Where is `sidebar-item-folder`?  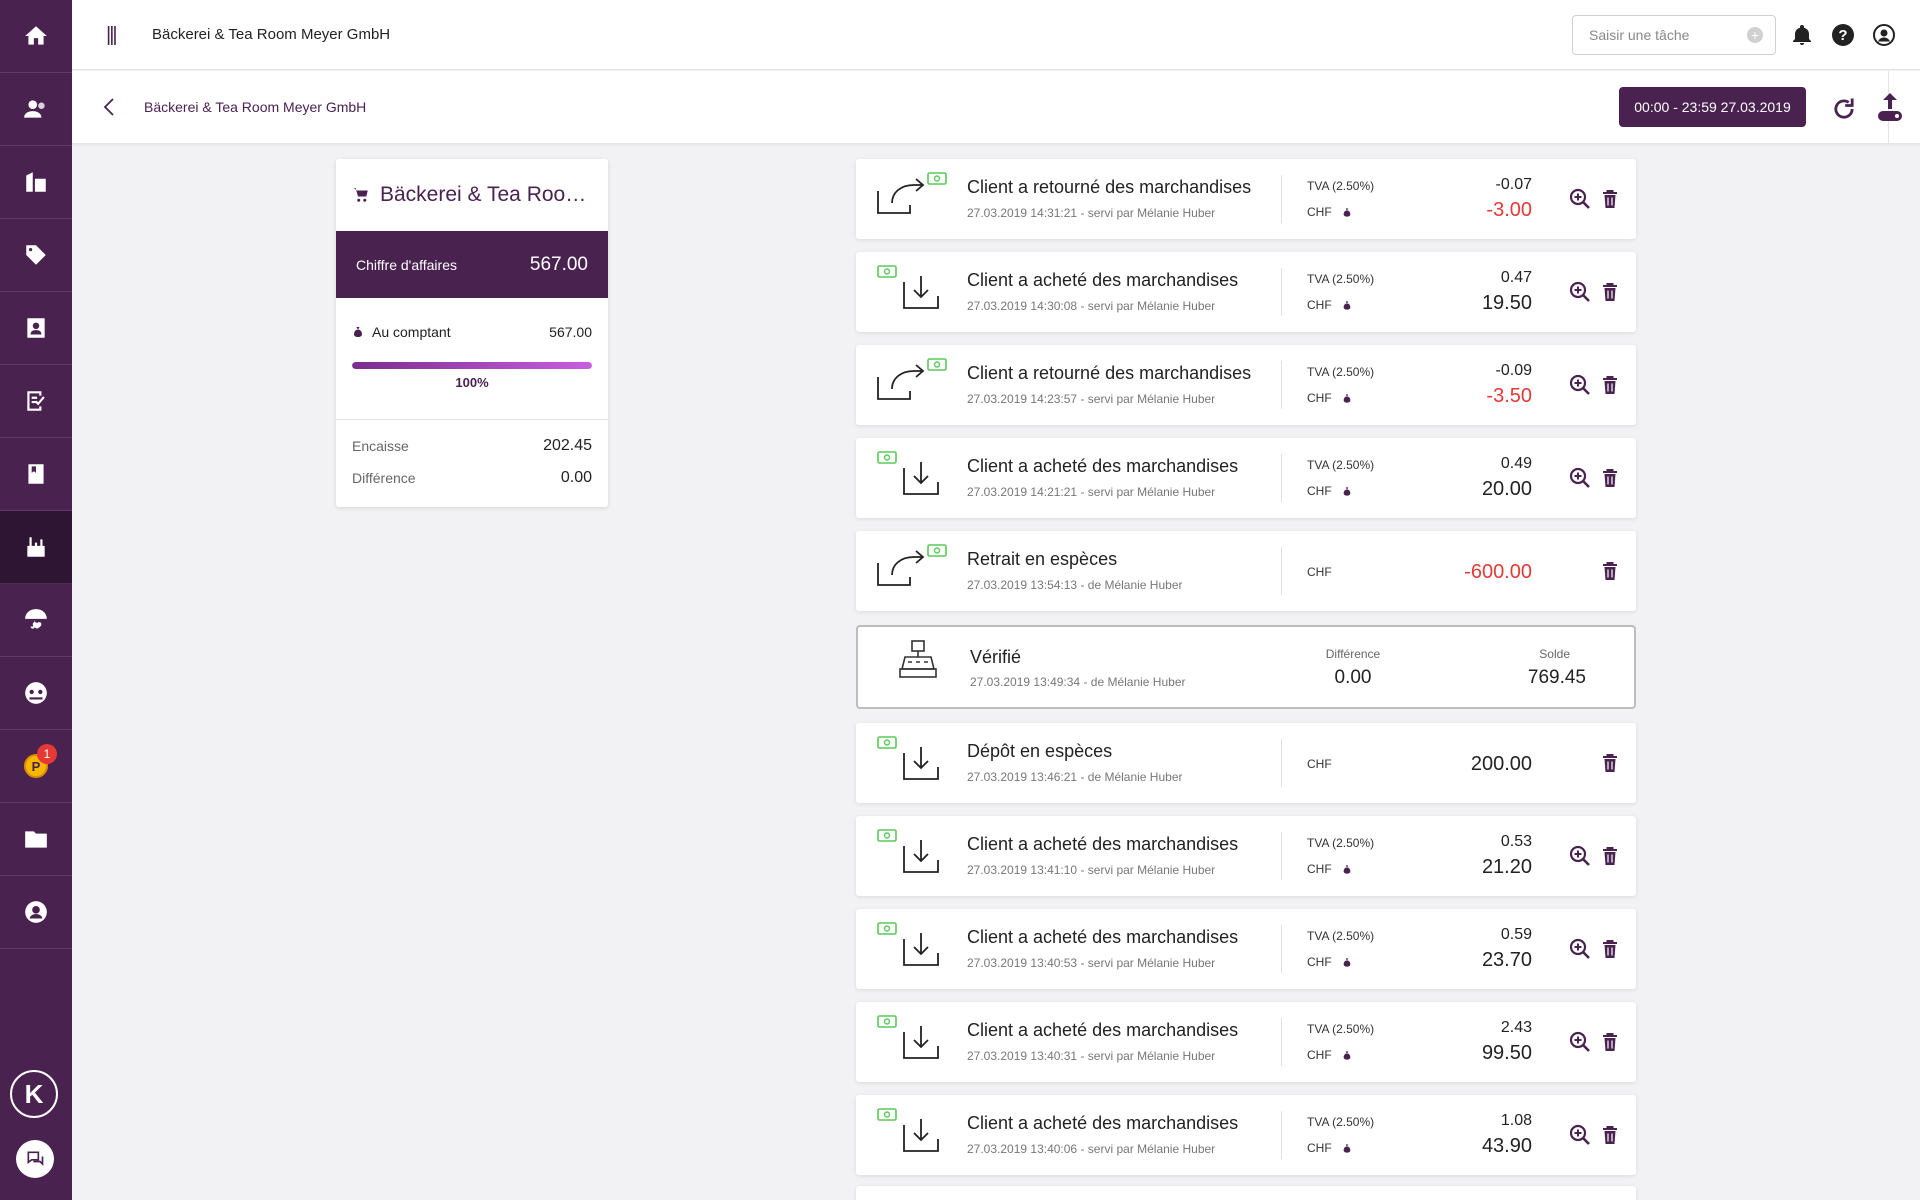
sidebar-item-folder is located at coordinates (36, 839).